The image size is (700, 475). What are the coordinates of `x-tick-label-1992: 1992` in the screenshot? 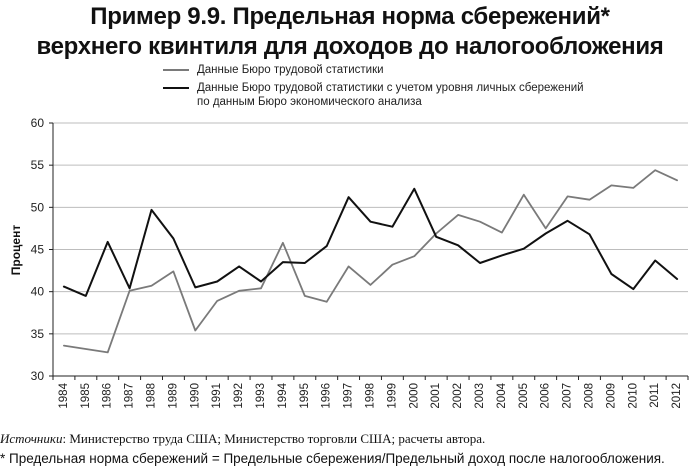 It's located at (239, 396).